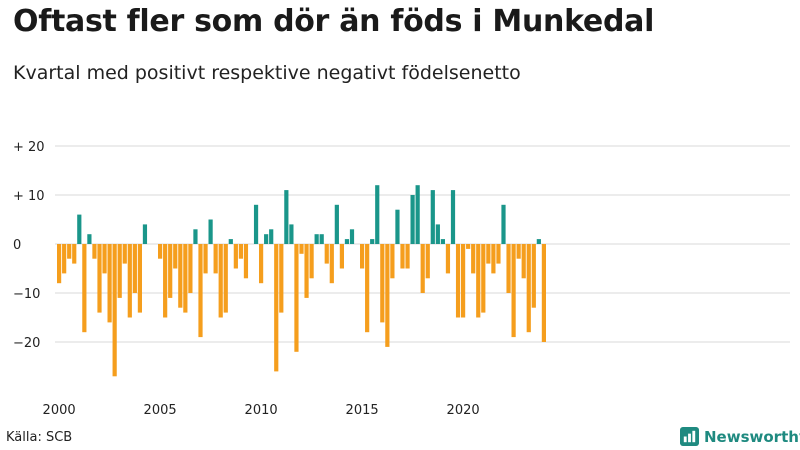 This screenshot has width=800, height=450. I want to click on chart-title: Oftast fler som dör än föds i Munkedal, so click(334, 21).